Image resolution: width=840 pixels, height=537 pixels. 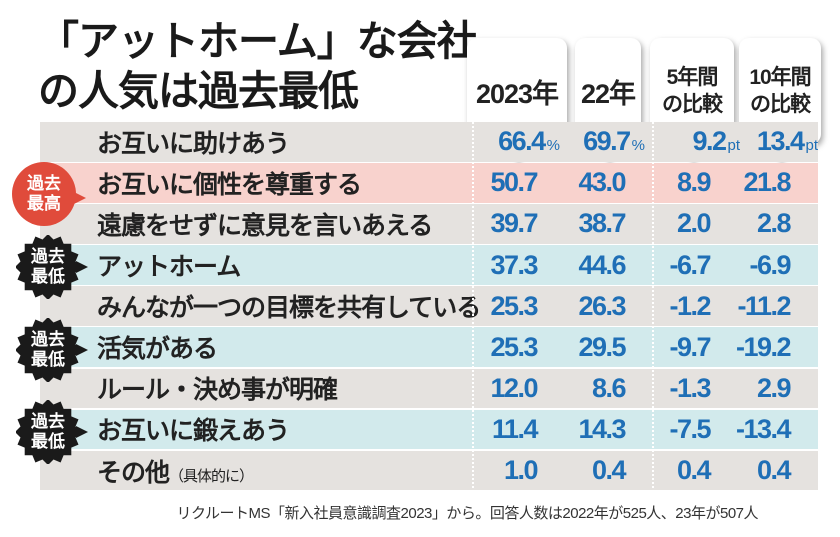 What do you see at coordinates (265, 225) in the screenshot?
I see `row-label-text: 遠慮をせずに意見を言いあえる` at bounding box center [265, 225].